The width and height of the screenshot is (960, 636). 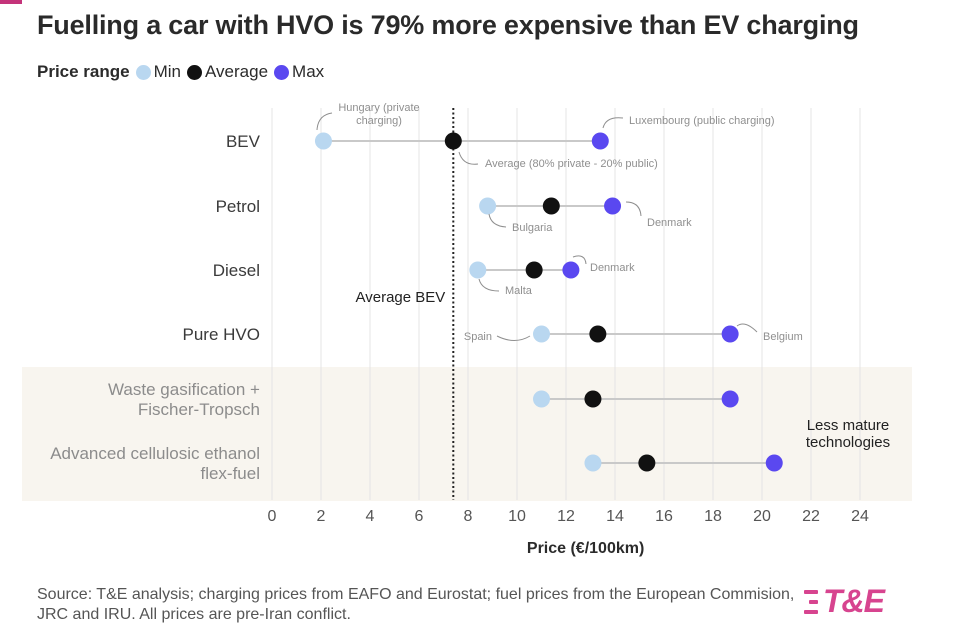 I want to click on annotation-spain: Spain, so click(x=478, y=337).